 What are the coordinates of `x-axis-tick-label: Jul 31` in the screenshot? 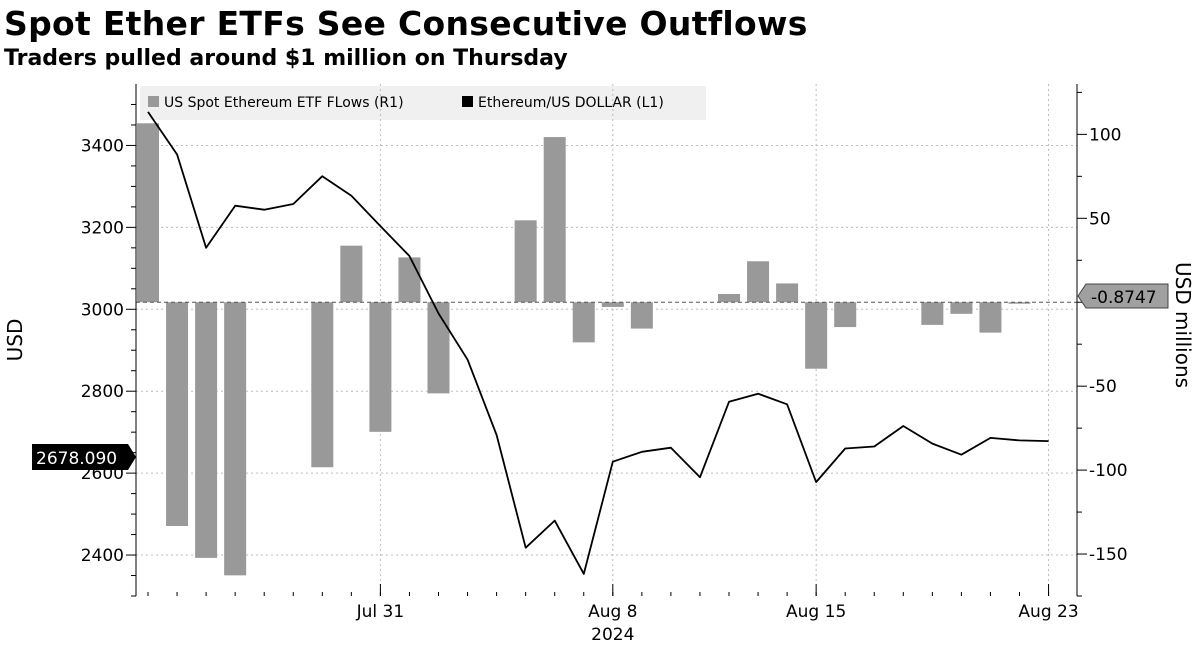 It's located at (380, 612).